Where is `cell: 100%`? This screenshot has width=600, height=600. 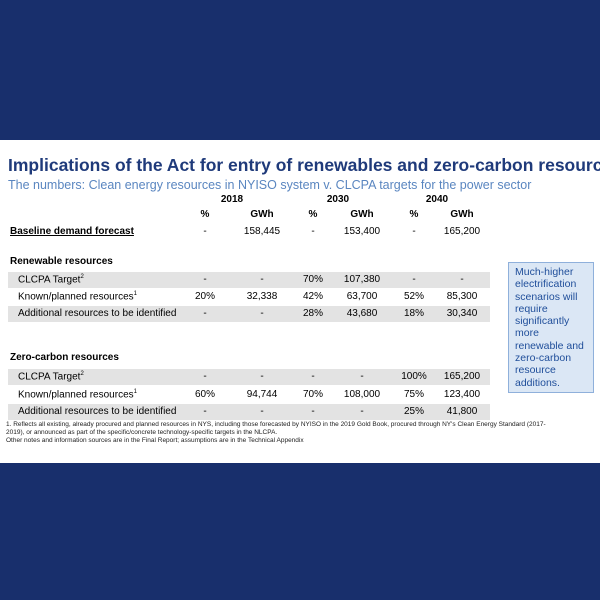 cell: 100% is located at coordinates (414, 376).